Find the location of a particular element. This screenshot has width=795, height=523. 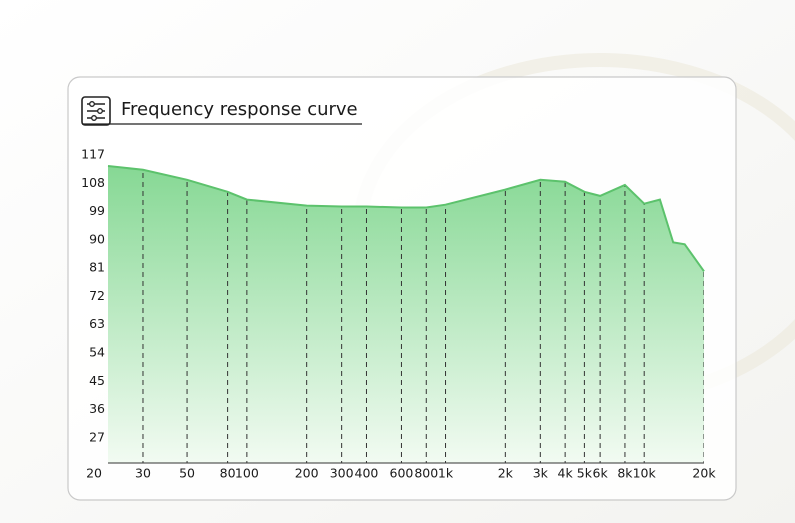

x-tick-label: 2k is located at coordinates (506, 473).